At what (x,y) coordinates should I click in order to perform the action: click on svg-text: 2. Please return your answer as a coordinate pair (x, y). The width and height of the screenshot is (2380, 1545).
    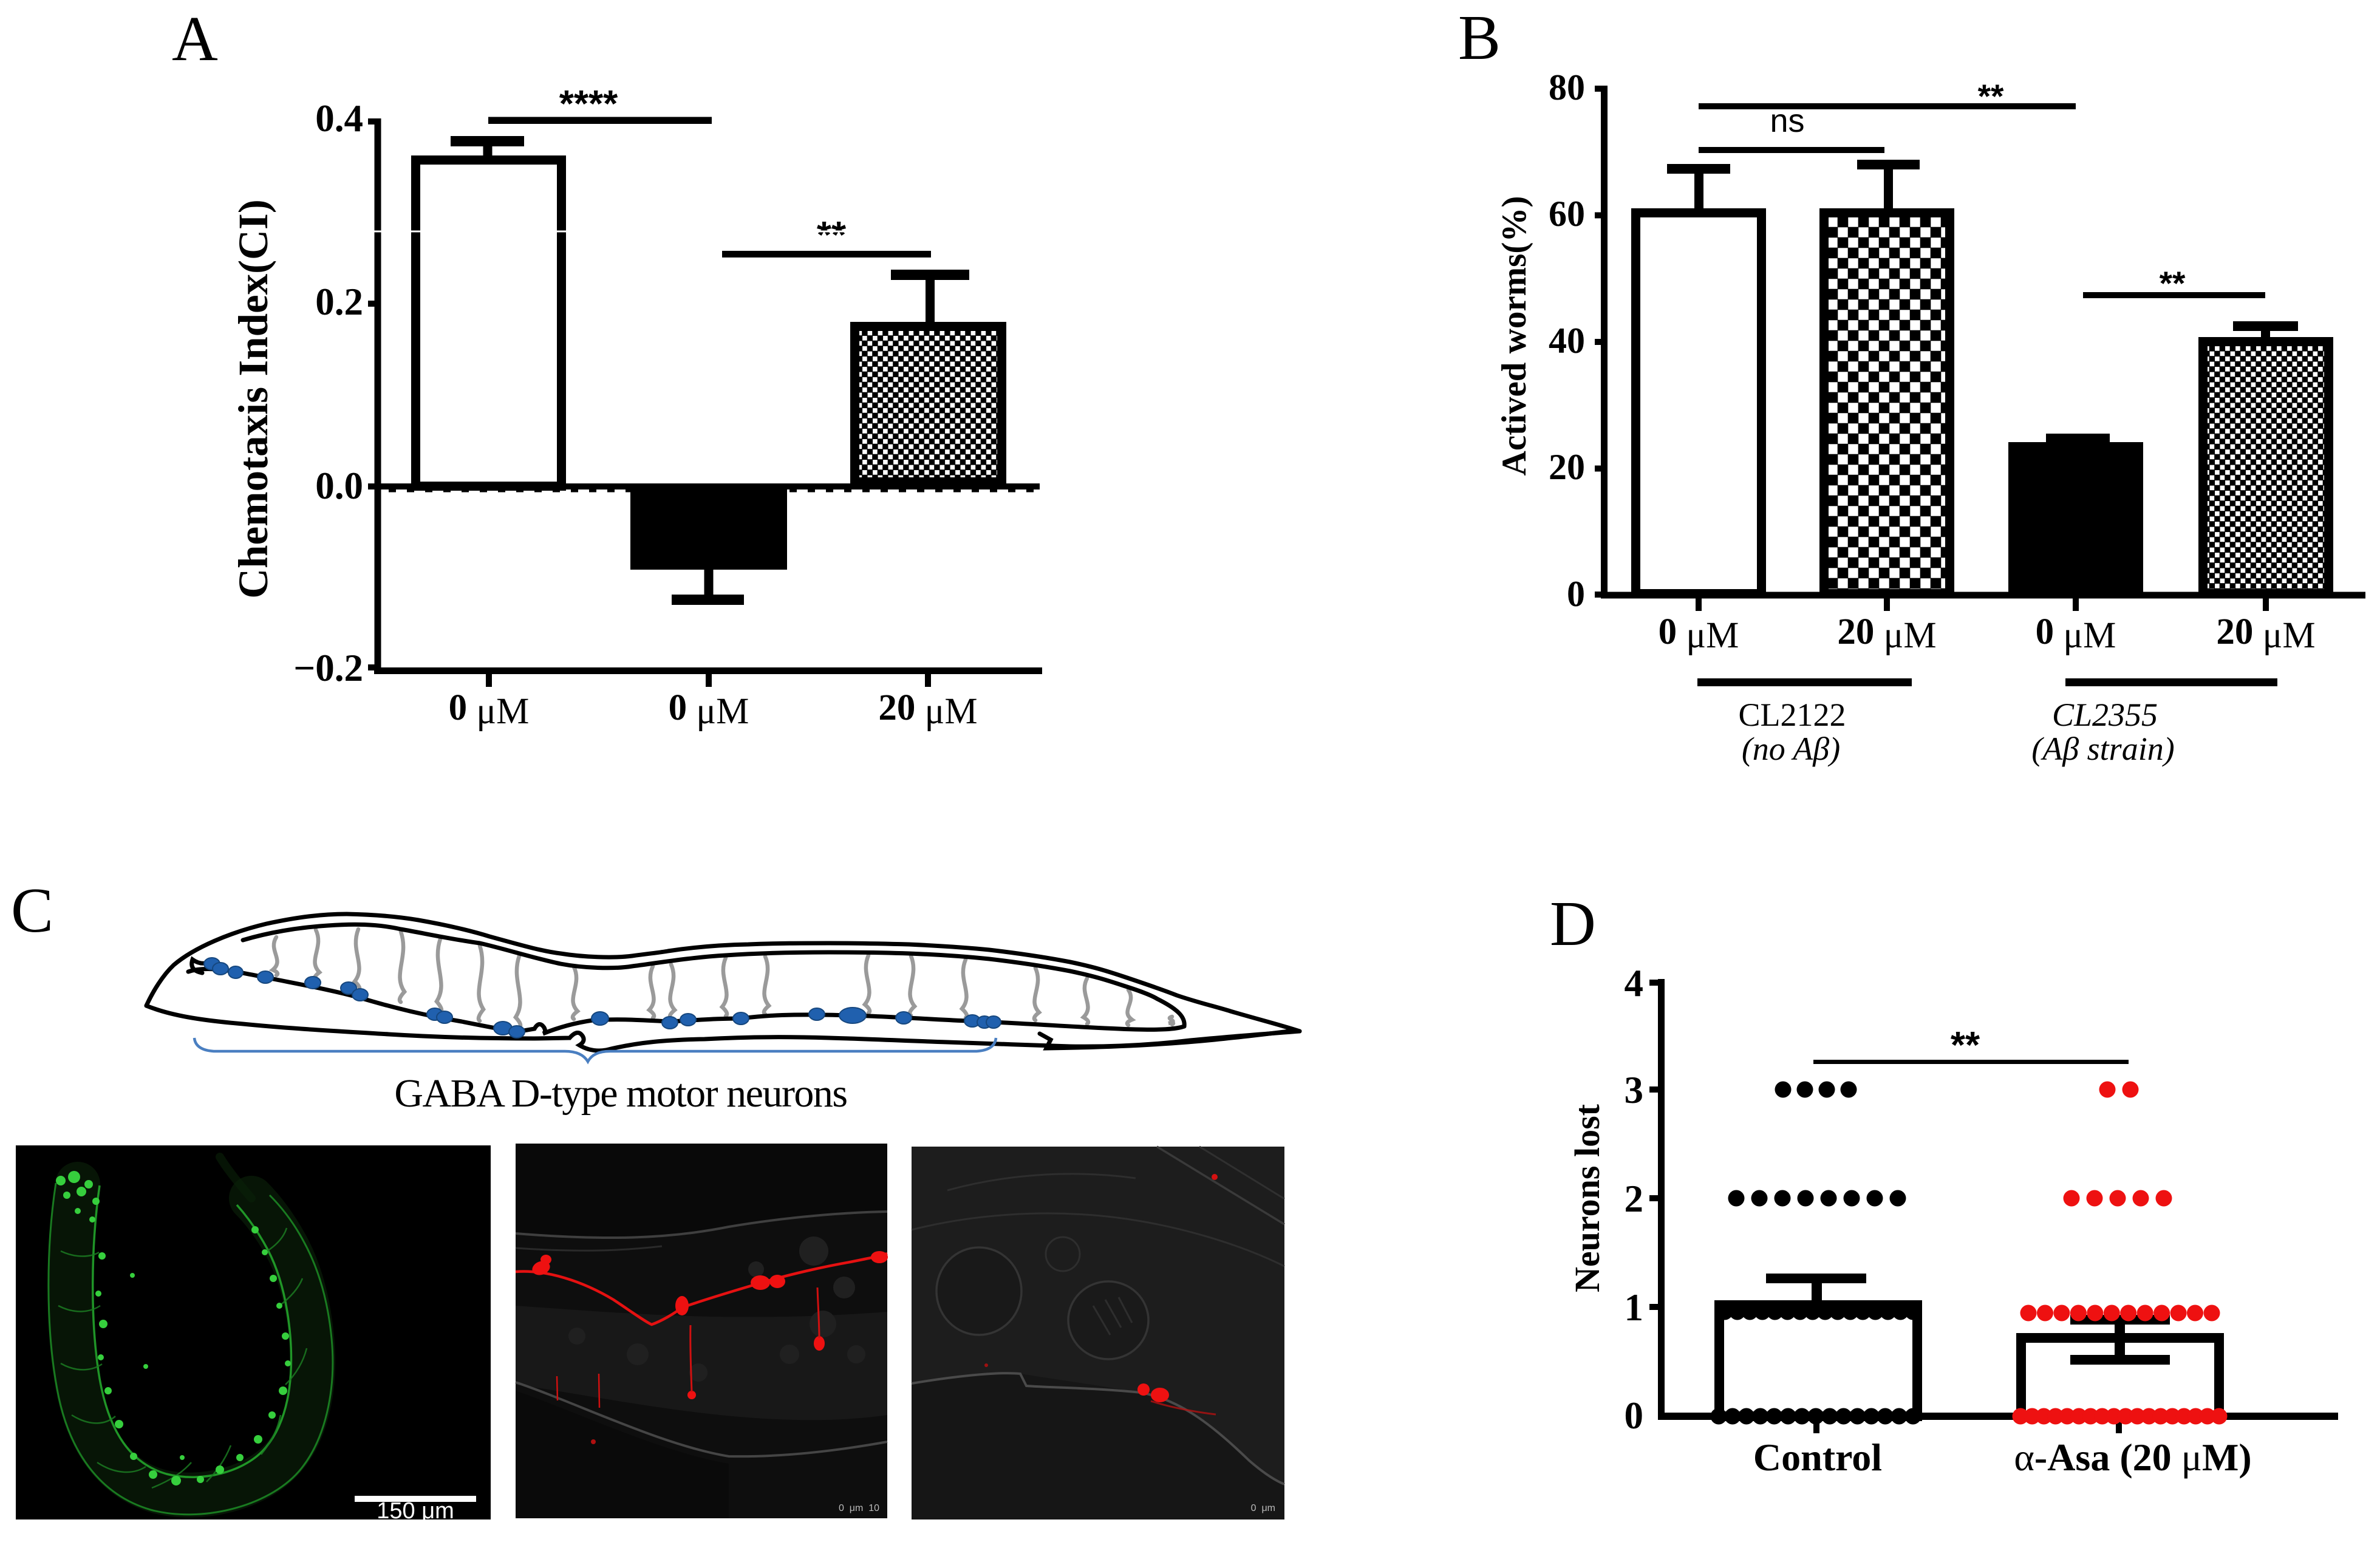
    Looking at the image, I should click on (1634, 1199).